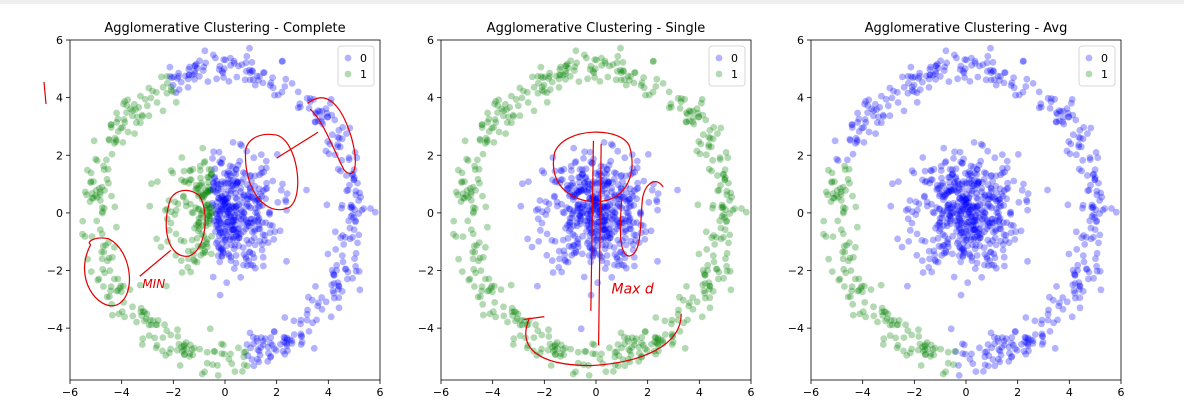 The width and height of the screenshot is (1184, 419). Describe the element at coordinates (641, 219) in the screenshot. I see `annotation-curve-right` at that location.